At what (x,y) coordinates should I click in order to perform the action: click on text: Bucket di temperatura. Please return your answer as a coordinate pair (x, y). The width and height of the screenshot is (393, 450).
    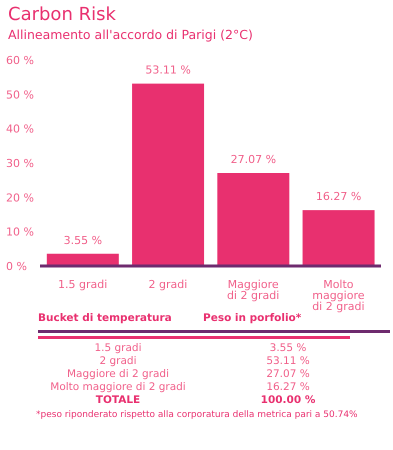
    Looking at the image, I should click on (105, 318).